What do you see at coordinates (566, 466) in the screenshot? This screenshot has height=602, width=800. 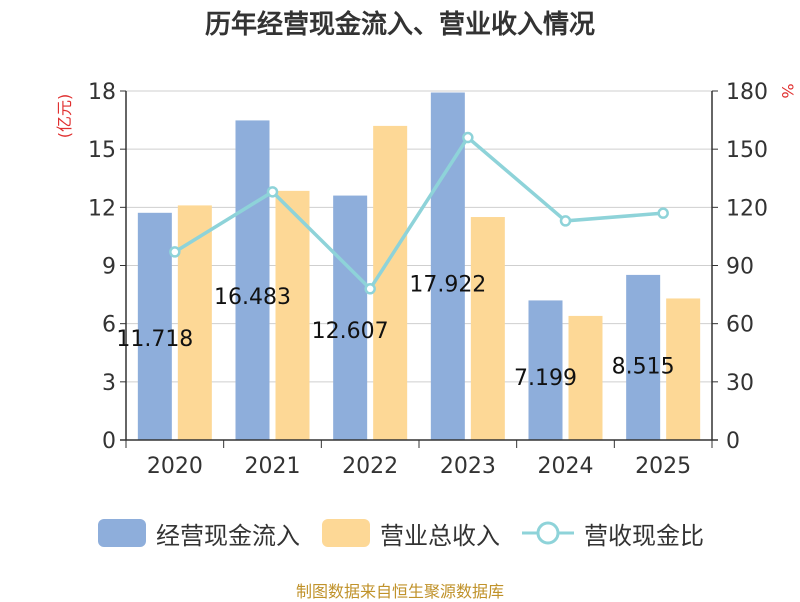 I see `x-tick-label: 2024` at bounding box center [566, 466].